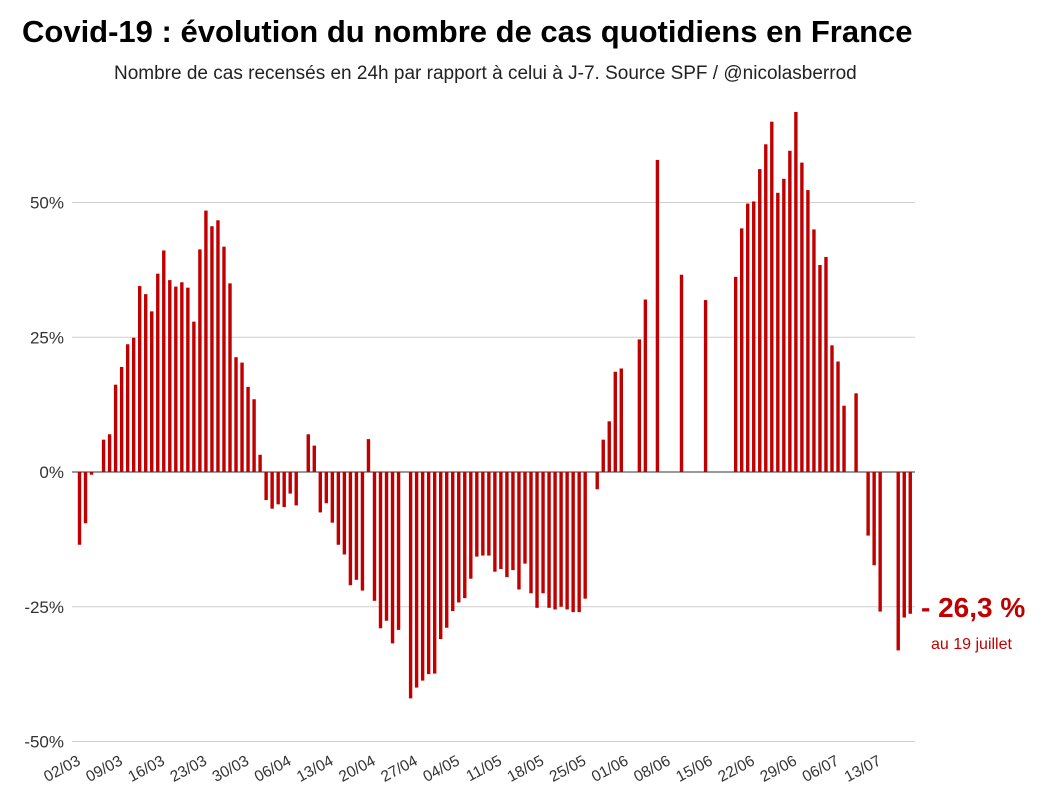 The width and height of the screenshot is (1051, 793). I want to click on x-tick-label: 18/05, so click(526, 769).